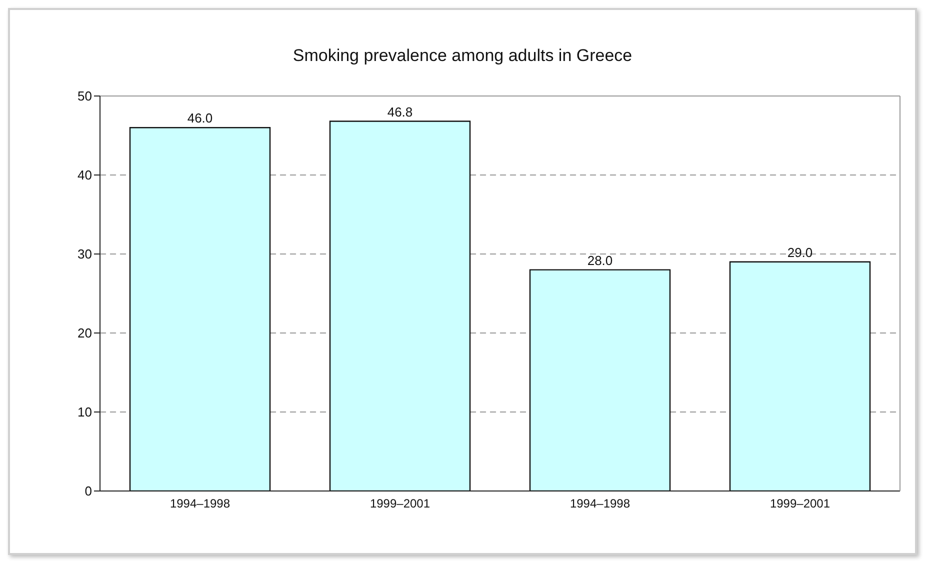  What do you see at coordinates (85, 96) in the screenshot?
I see `y-tick-label: 50` at bounding box center [85, 96].